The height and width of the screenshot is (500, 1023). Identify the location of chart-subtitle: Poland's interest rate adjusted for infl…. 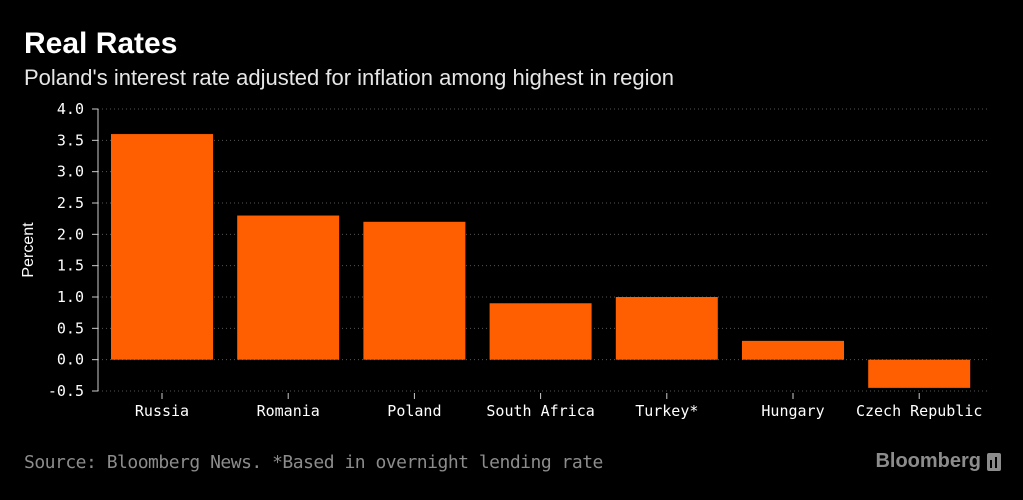
(349, 77).